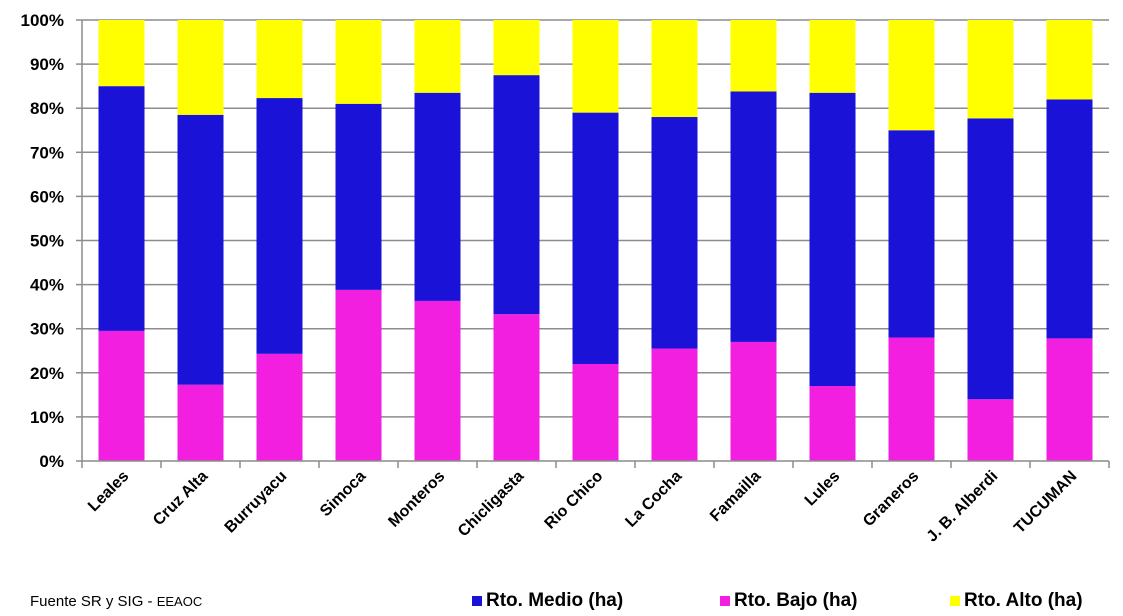 This screenshot has height=616, width=1123. I want to click on bar-rto-bajo-ha-famailla, so click(753, 401).